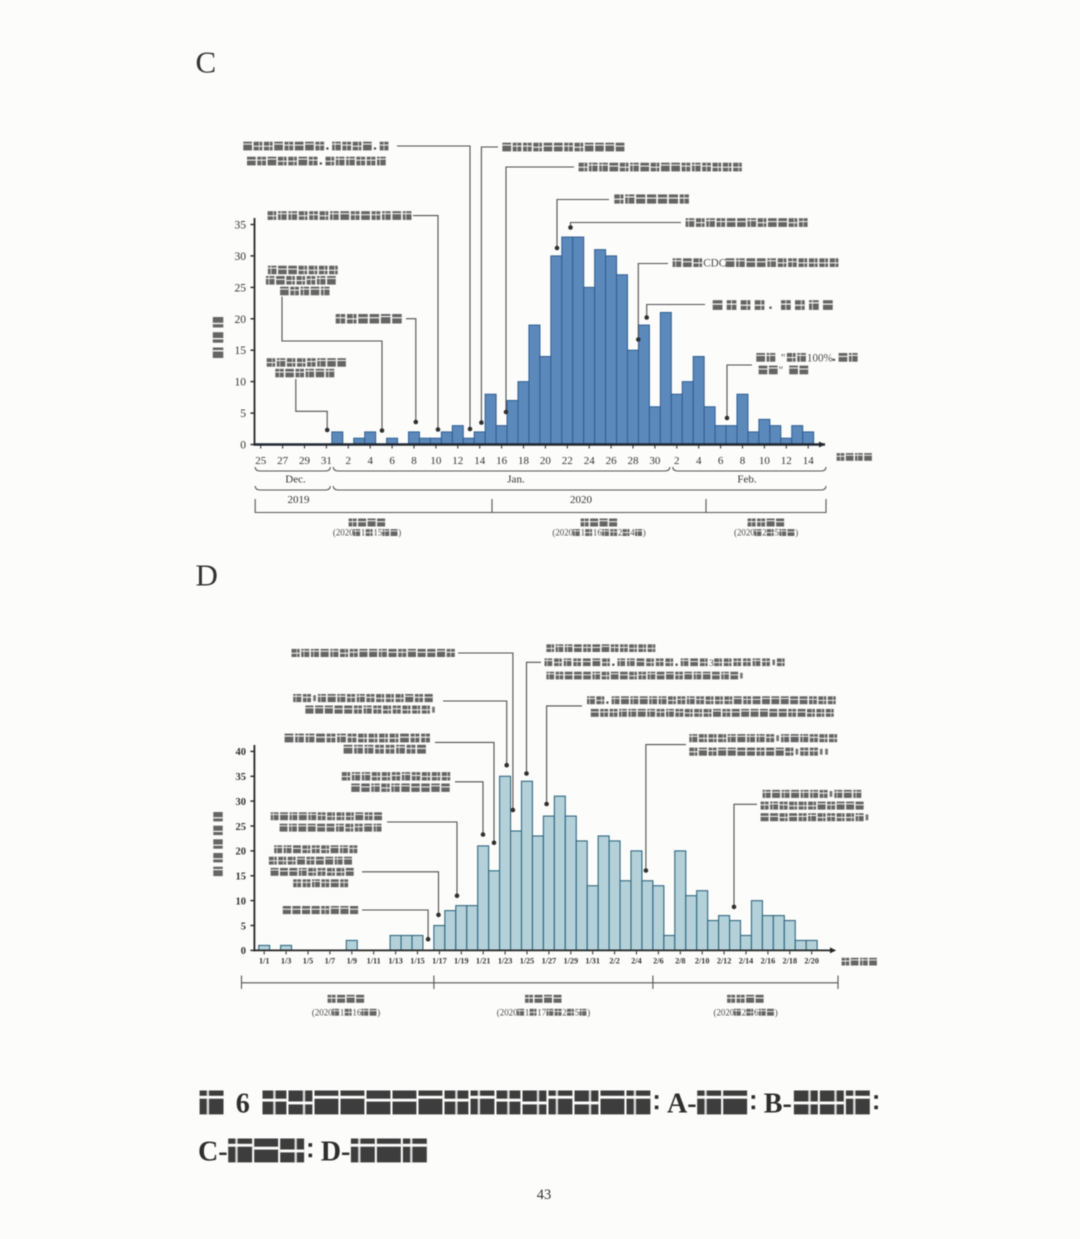  Describe the element at coordinates (680, 961) in the screenshot. I see `svg-text: 2/8` at that location.